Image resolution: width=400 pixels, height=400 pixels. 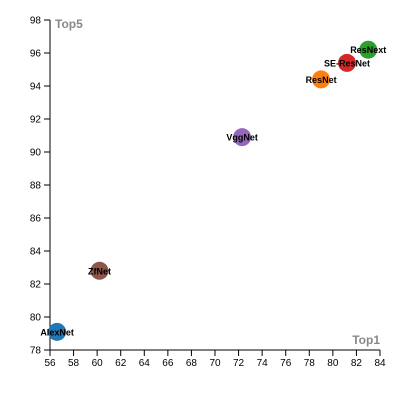 What do you see at coordinates (145, 363) in the screenshot?
I see `x-tick-label: 64` at bounding box center [145, 363].